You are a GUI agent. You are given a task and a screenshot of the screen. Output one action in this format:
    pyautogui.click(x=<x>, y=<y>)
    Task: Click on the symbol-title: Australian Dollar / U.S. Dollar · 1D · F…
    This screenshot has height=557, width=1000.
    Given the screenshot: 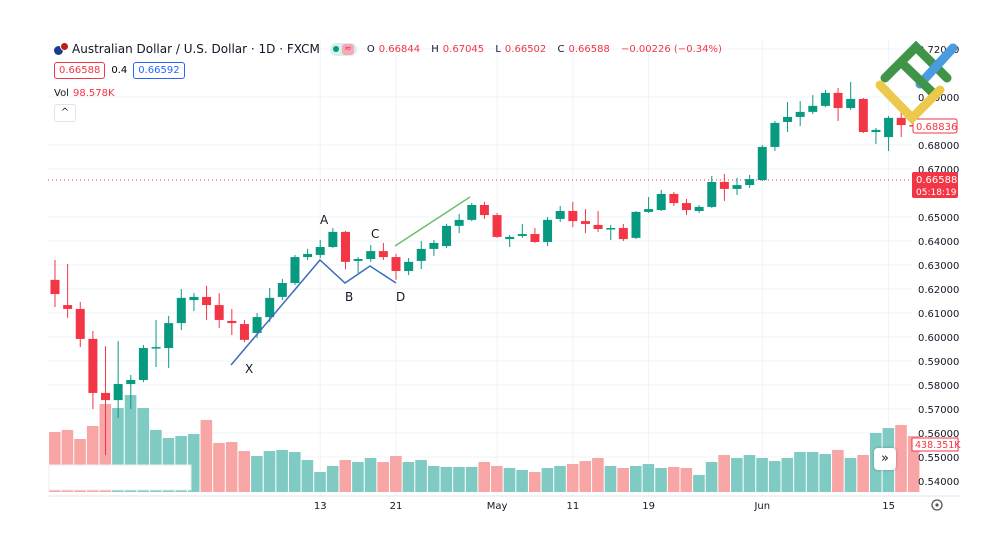 What is the action you would take?
    pyautogui.click(x=196, y=49)
    